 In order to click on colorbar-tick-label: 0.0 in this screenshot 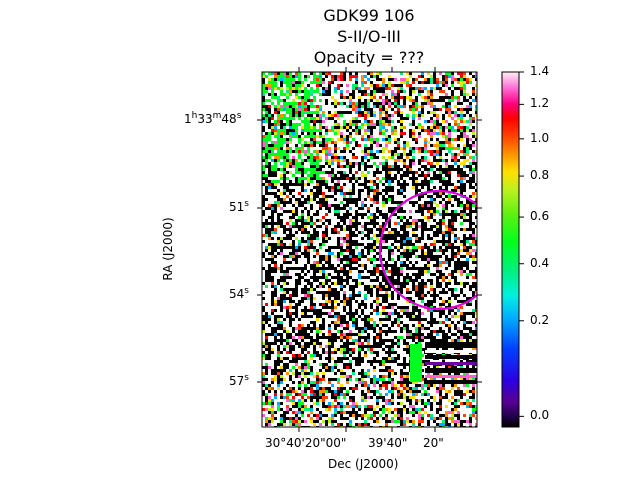, I will do `click(540, 415)`.